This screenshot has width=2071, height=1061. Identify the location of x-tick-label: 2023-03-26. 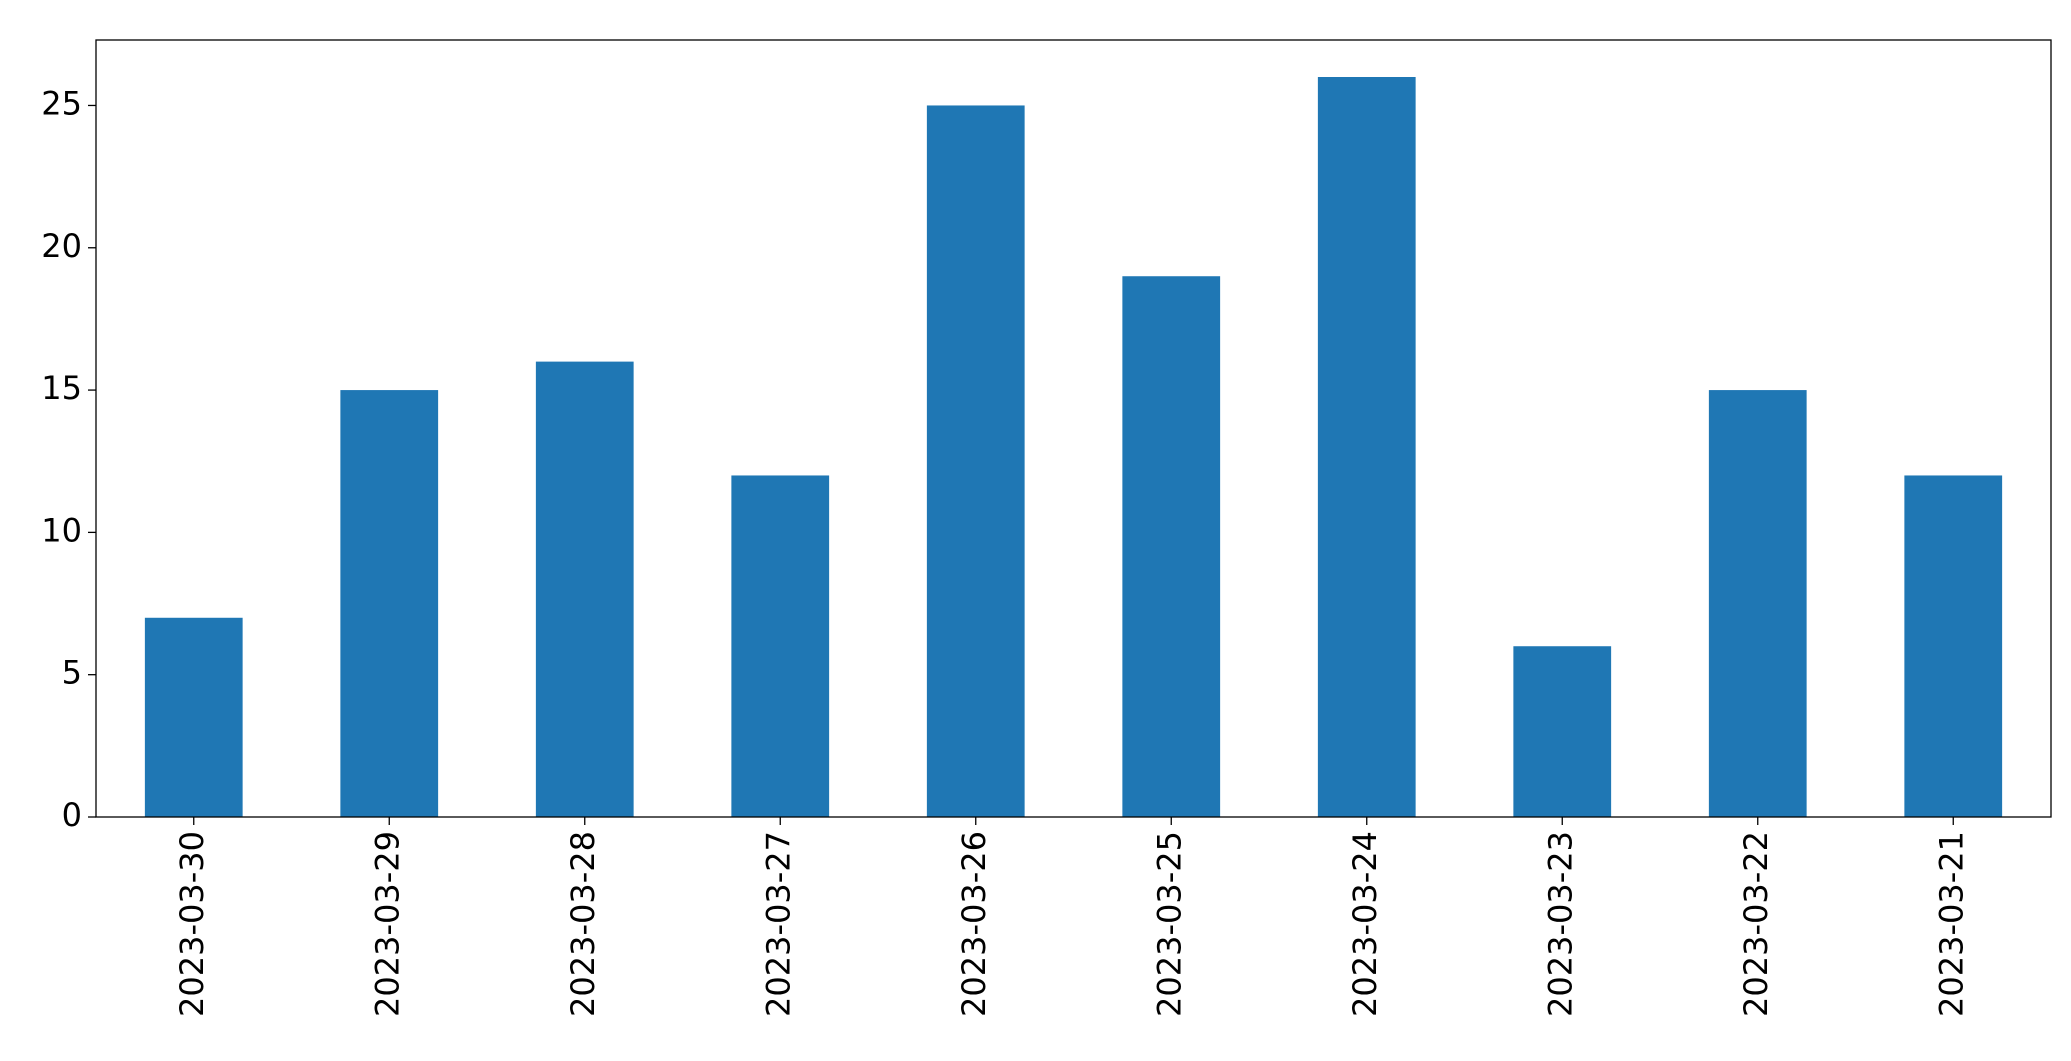
(974, 924).